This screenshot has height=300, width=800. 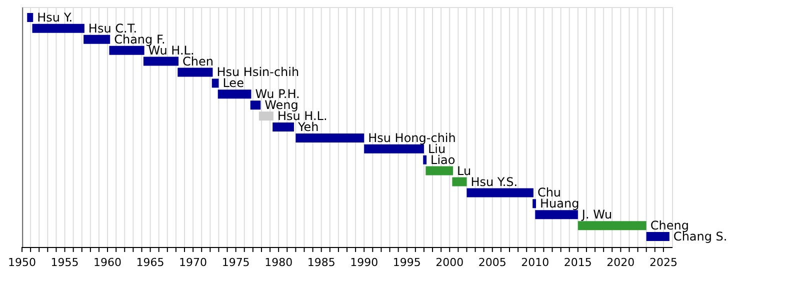 I want to click on x-tick-label: 1990, so click(x=364, y=262).